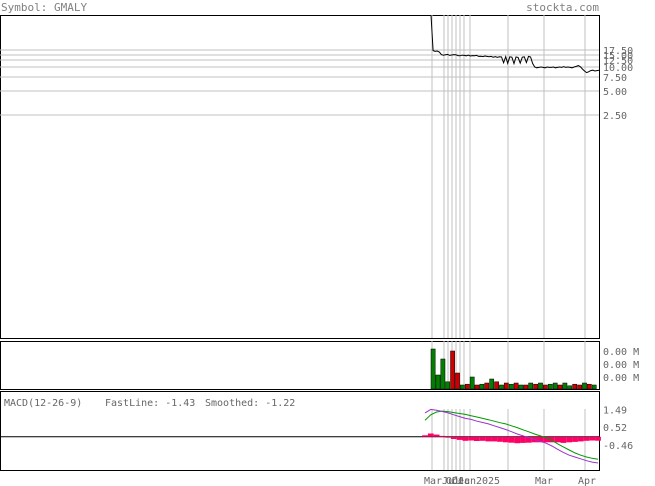  I want to click on symbol-label: Symbol: GMALY, so click(44, 7).